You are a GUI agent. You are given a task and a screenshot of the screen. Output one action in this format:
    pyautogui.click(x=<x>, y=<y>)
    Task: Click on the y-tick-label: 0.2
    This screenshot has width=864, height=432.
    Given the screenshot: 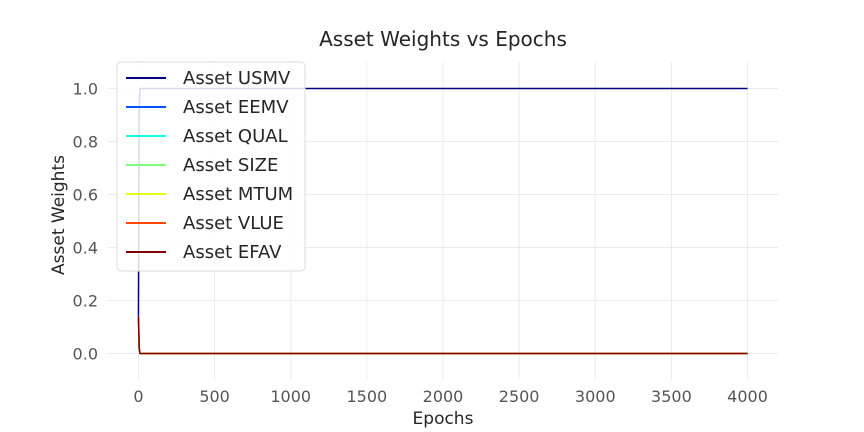 What is the action you would take?
    pyautogui.click(x=85, y=301)
    